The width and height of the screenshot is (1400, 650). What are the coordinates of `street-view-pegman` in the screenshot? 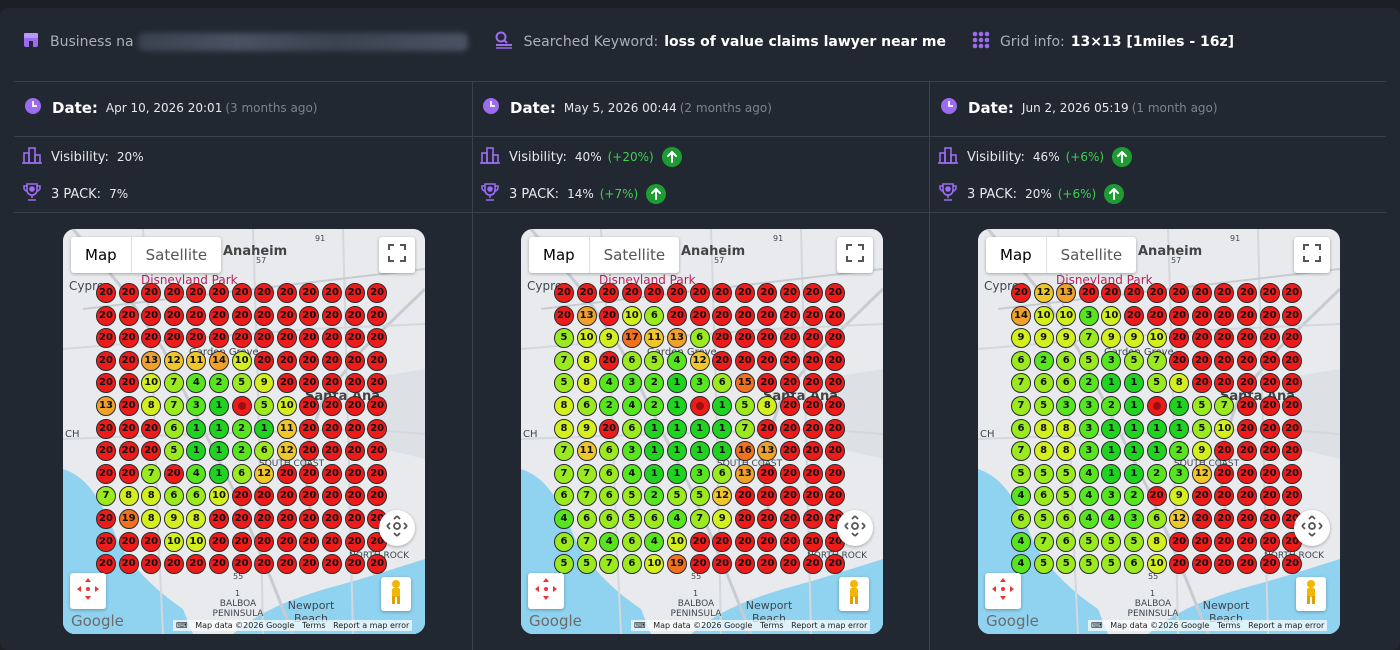 It's located at (1311, 594).